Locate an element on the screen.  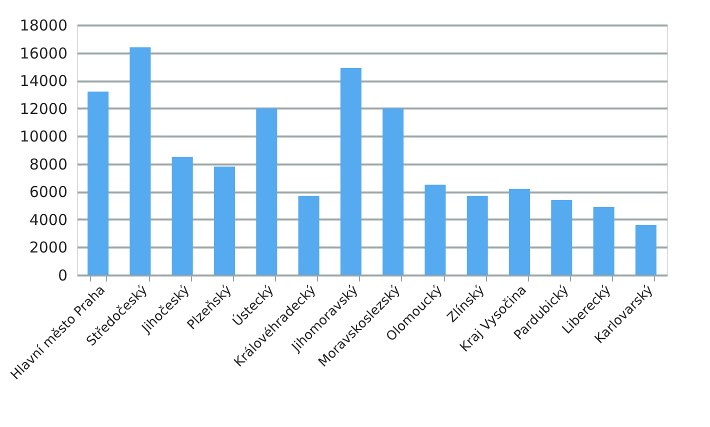
y-tick-label: 12000 is located at coordinates (44, 109).